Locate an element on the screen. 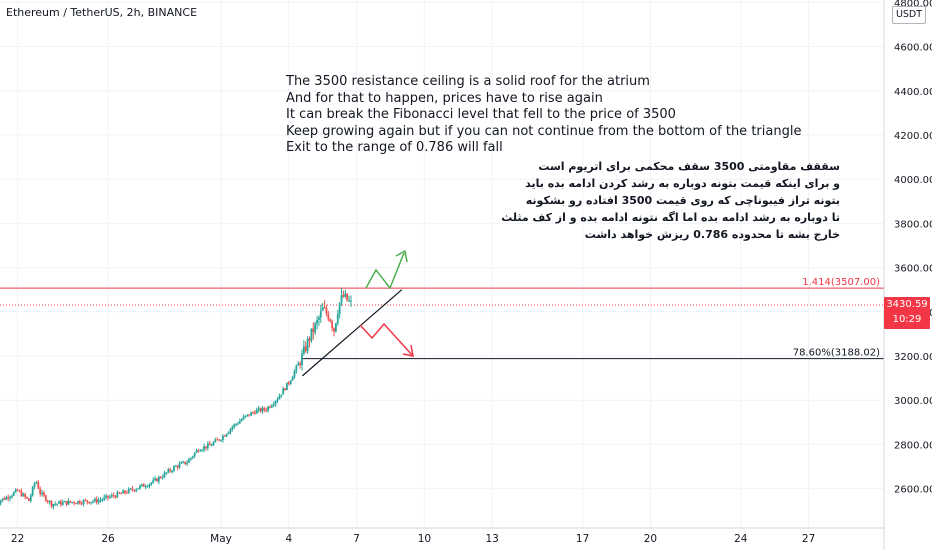 This screenshot has height=550, width=932. x-tick-label: 20 is located at coordinates (650, 539).